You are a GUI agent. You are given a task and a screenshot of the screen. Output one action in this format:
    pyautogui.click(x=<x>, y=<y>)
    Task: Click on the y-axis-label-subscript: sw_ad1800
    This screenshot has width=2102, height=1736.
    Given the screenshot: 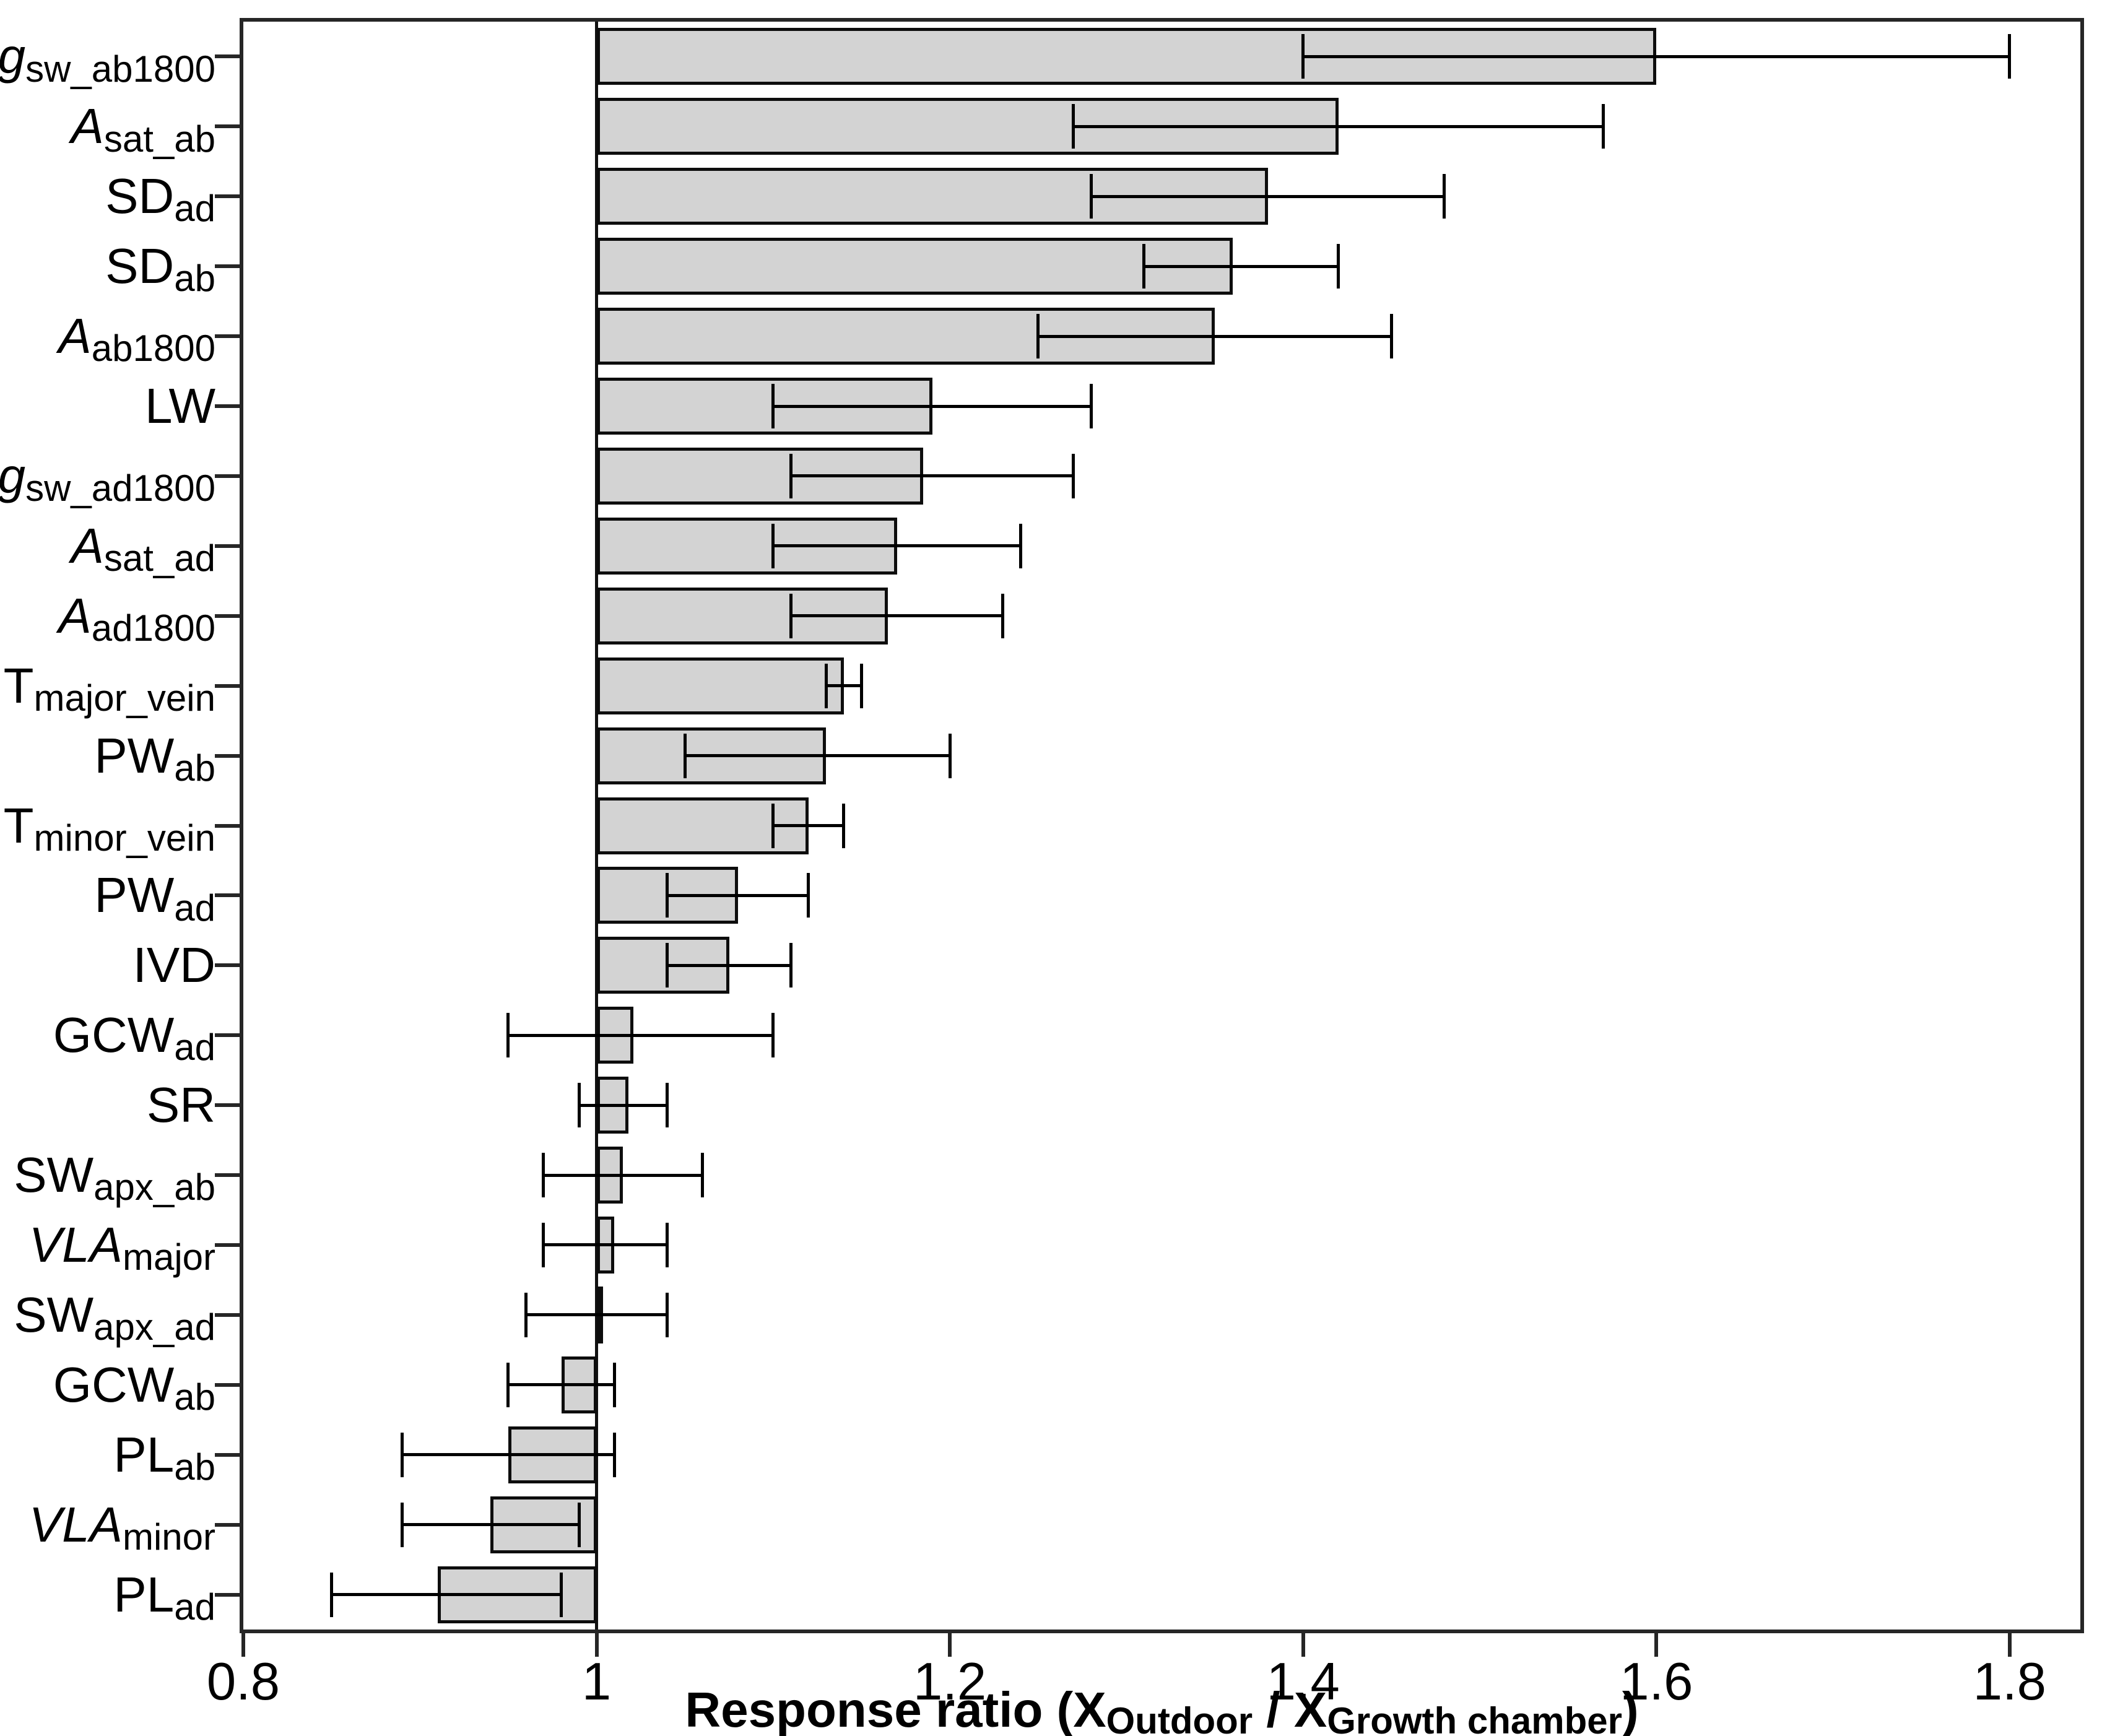 What is the action you would take?
    pyautogui.click(x=120, y=488)
    